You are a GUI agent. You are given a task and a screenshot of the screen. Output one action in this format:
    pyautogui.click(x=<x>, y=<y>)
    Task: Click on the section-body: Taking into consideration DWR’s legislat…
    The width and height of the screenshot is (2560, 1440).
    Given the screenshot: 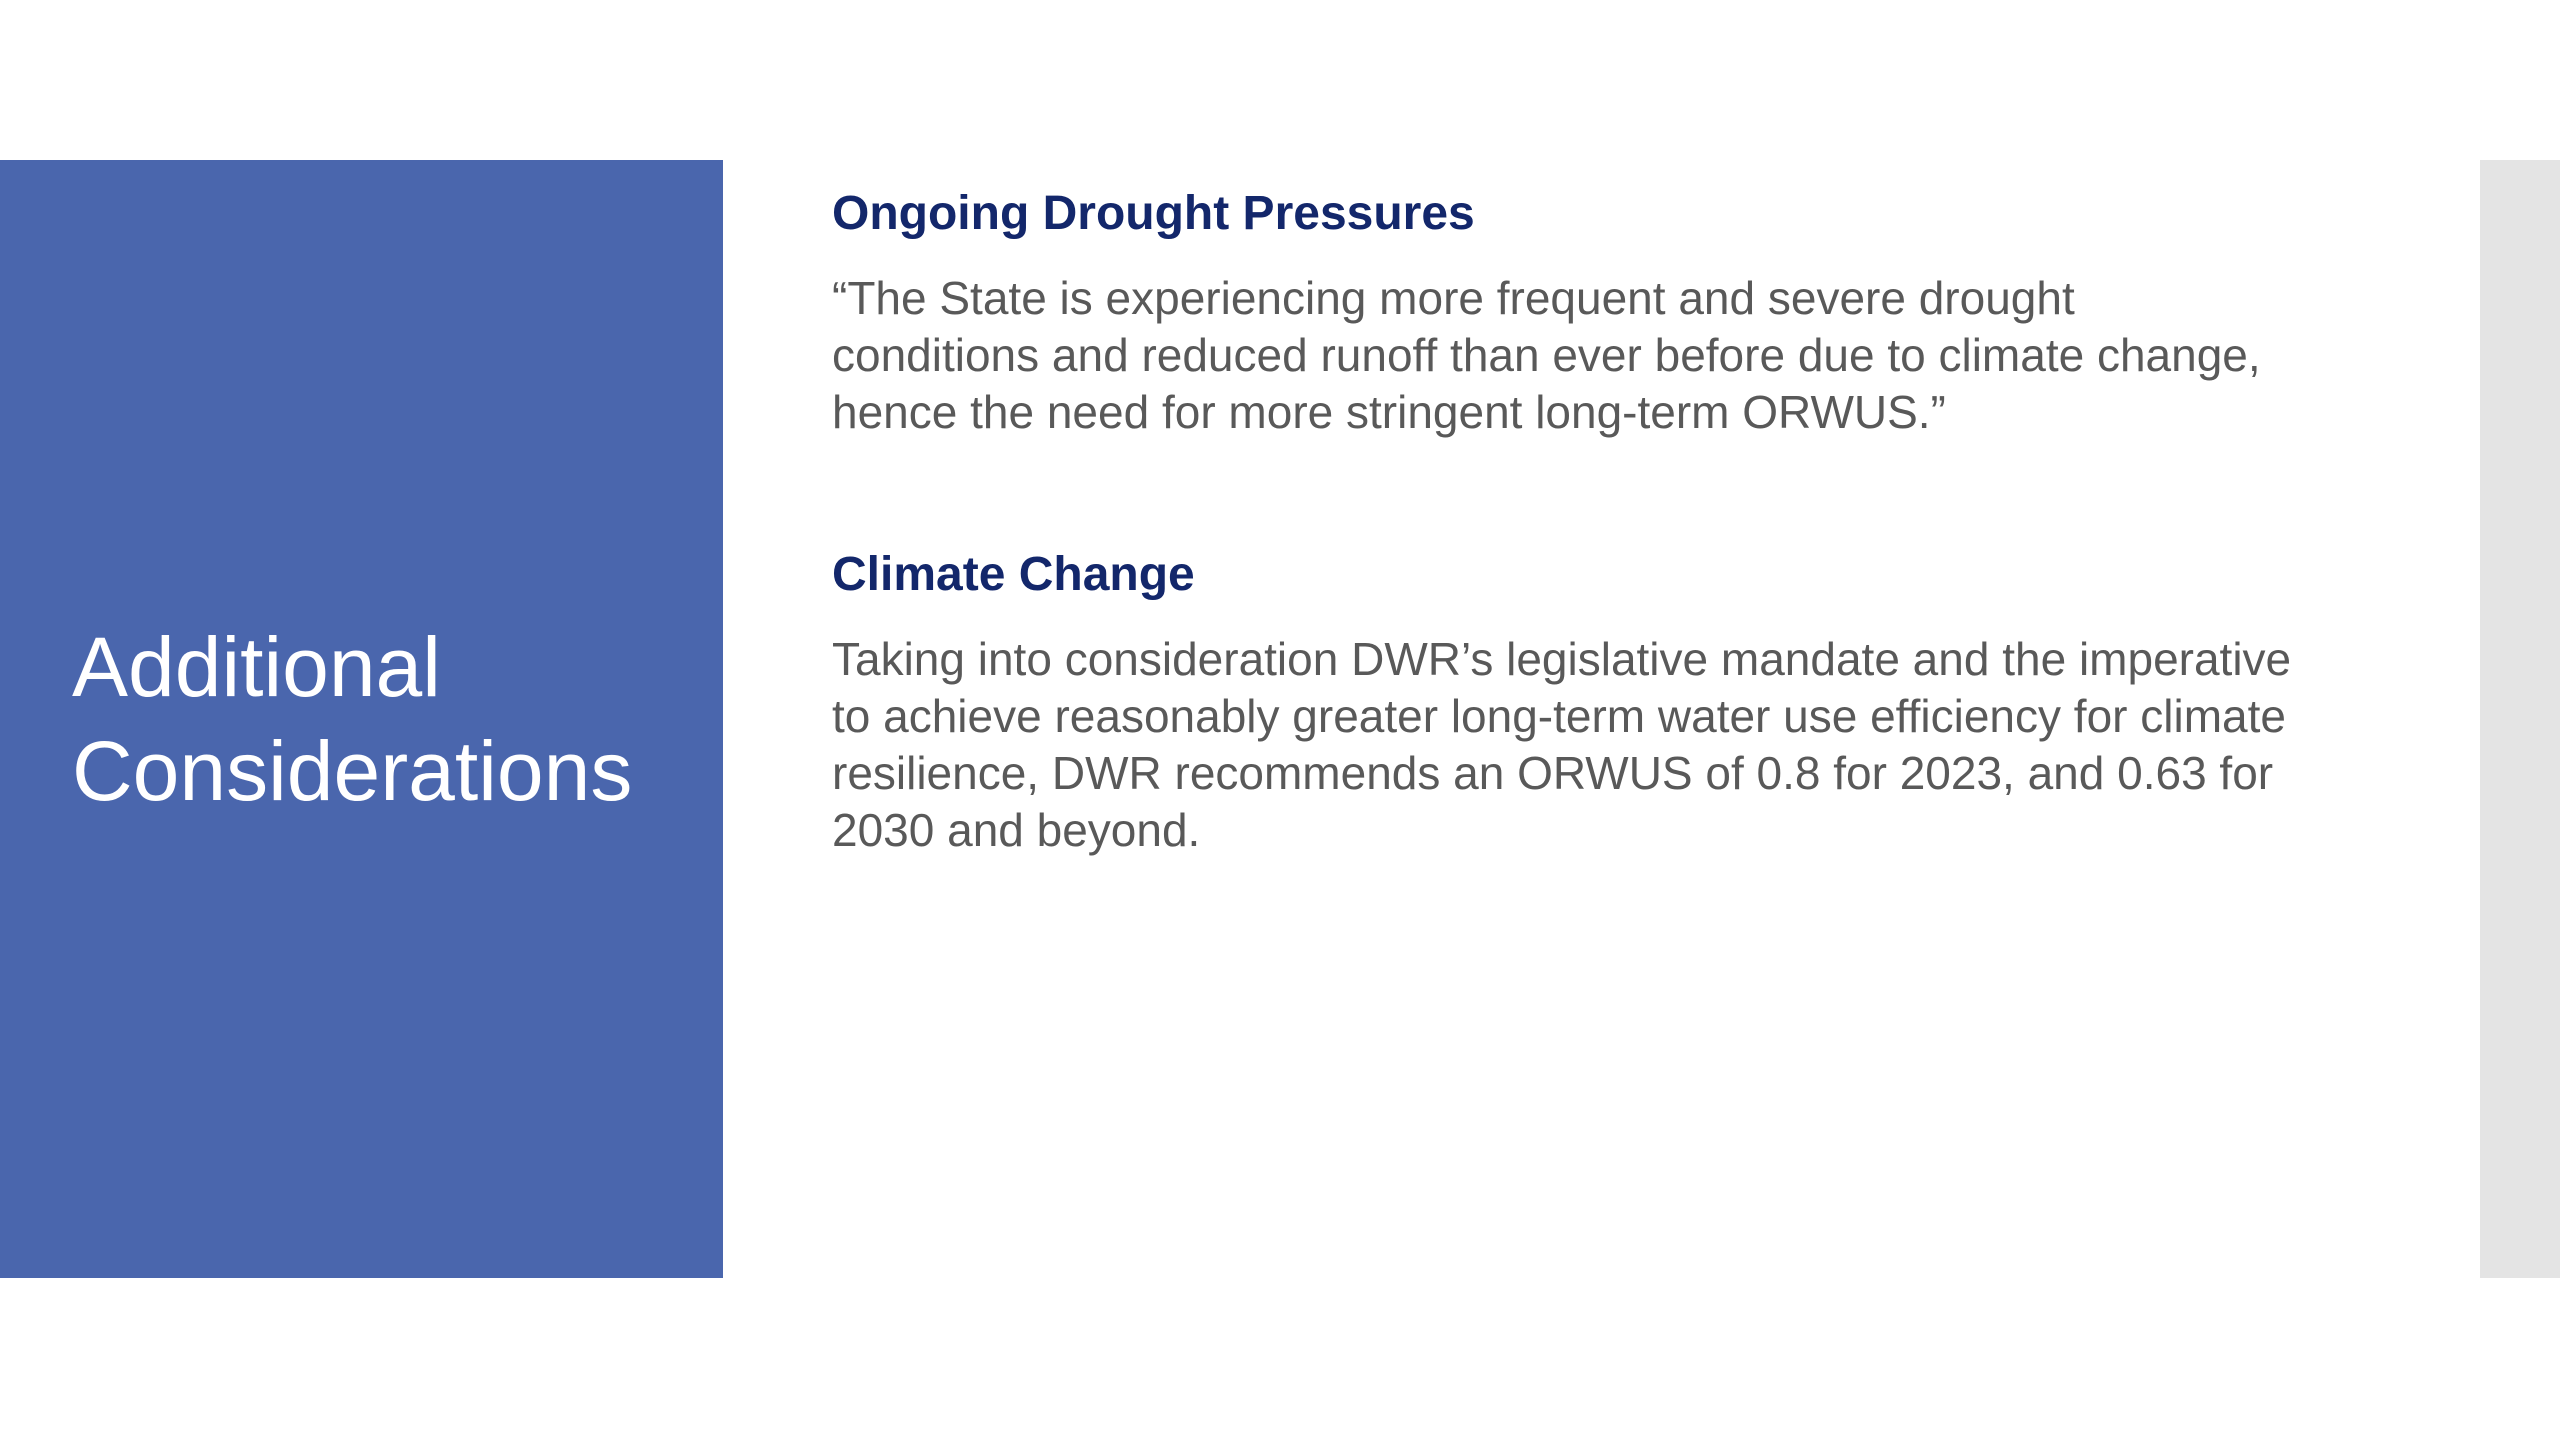 What is the action you would take?
    pyautogui.click(x=1562, y=744)
    